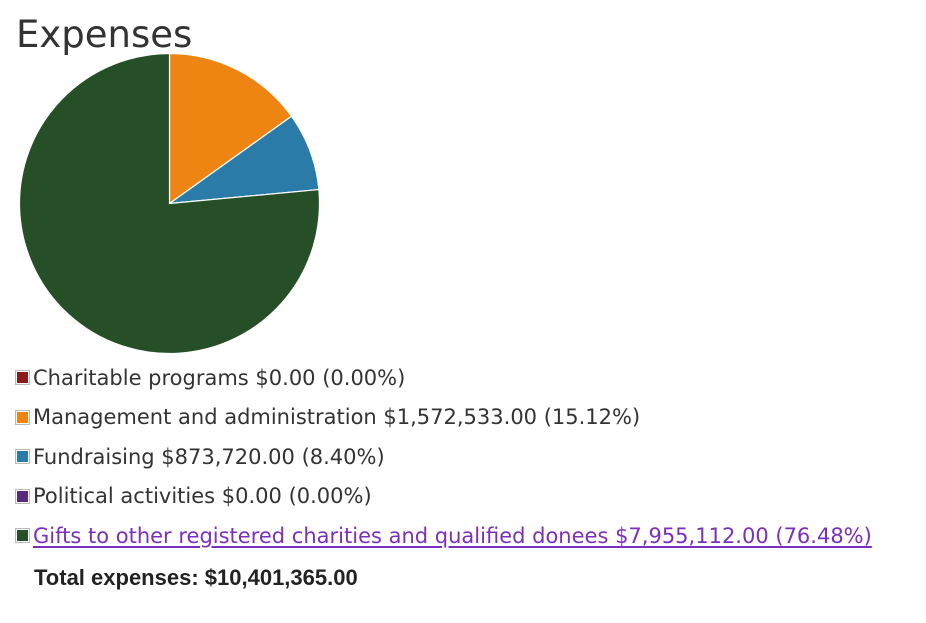  What do you see at coordinates (202, 496) in the screenshot?
I see `legend-label: Political activities $0.00 (0.00%)` at bounding box center [202, 496].